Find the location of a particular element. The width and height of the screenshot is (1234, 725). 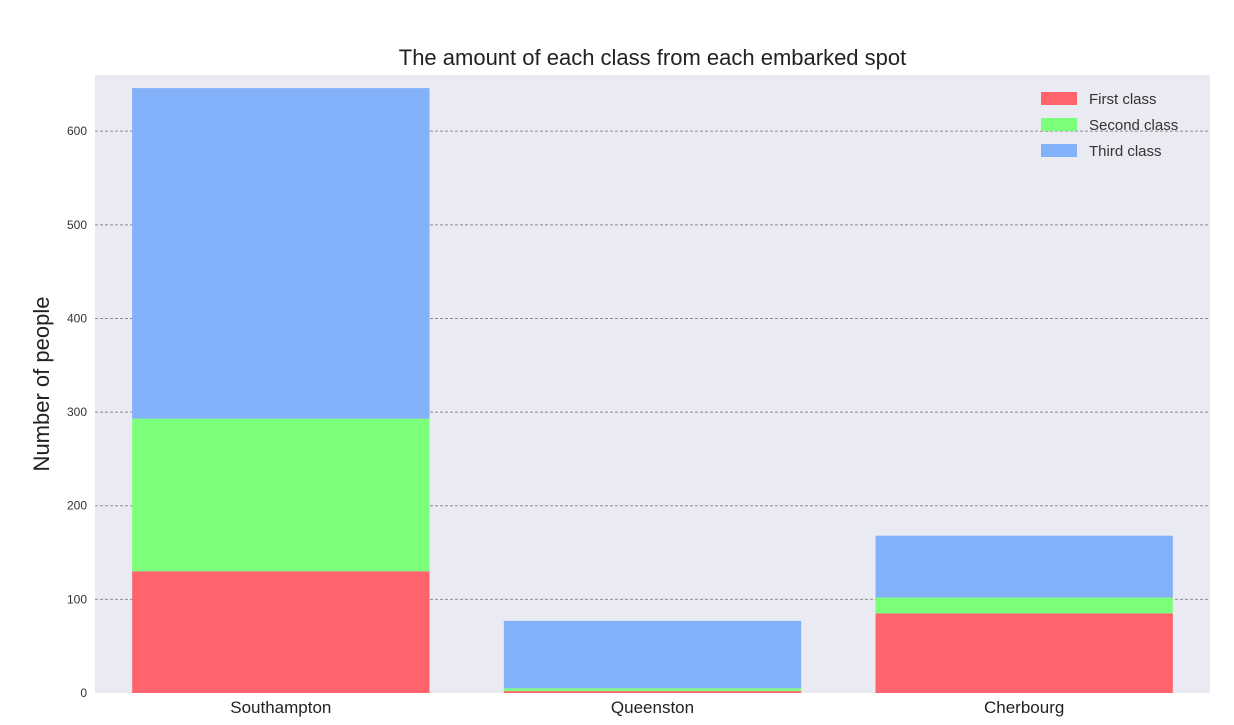

y-tick-label: 0 is located at coordinates (83, 693).